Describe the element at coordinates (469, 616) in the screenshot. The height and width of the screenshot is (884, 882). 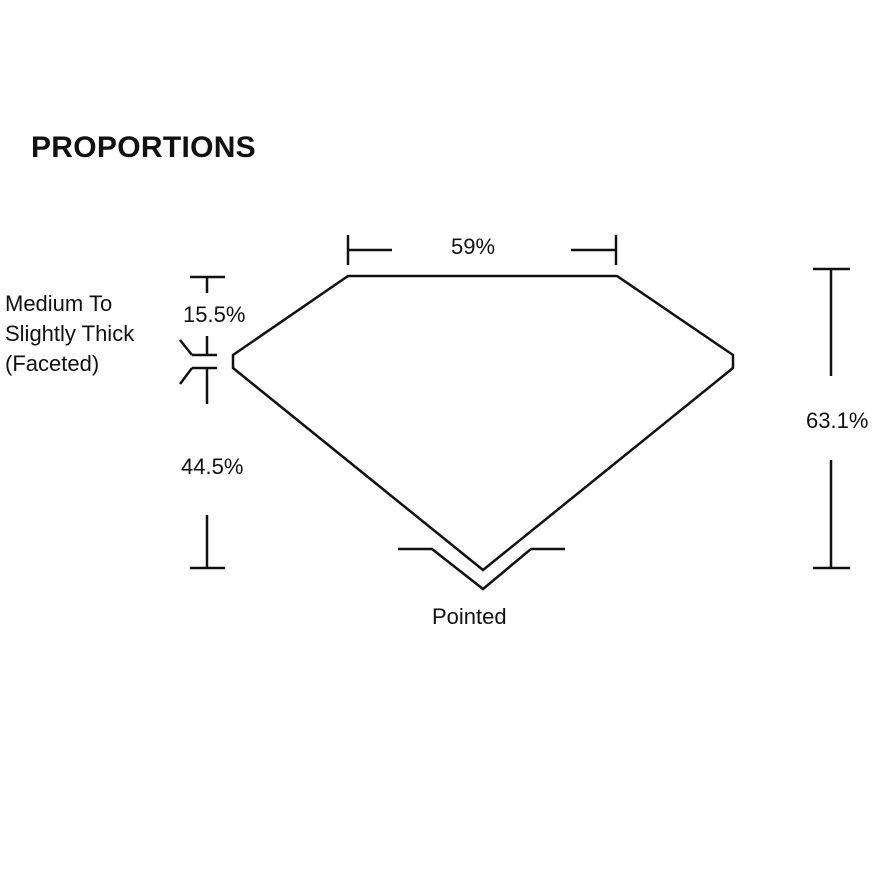
I see `culet-label: Pointed` at that location.